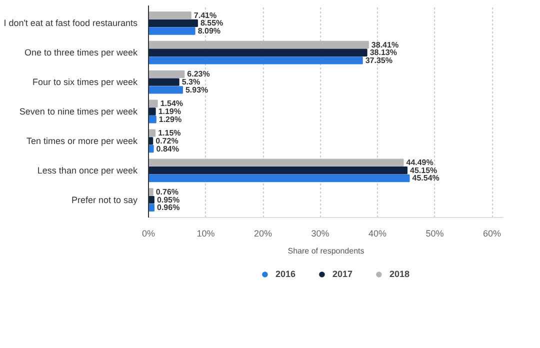 Image resolution: width=540 pixels, height=348 pixels. I want to click on y-tick-label: One to three times per week, so click(81, 53).